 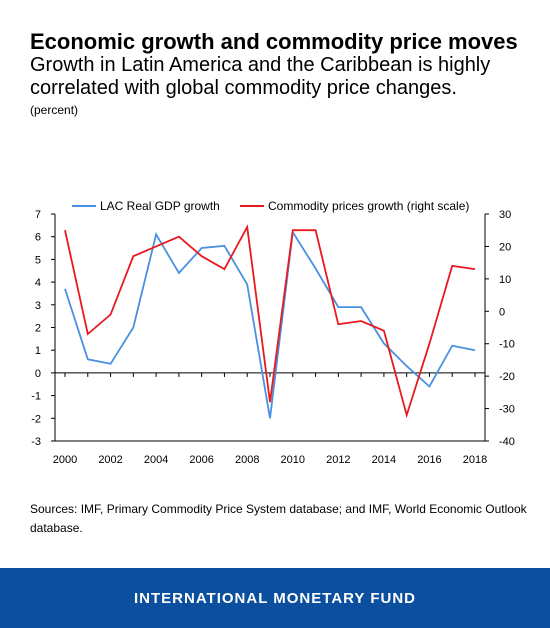 I want to click on x-tick-label: 2010, so click(x=293, y=460).